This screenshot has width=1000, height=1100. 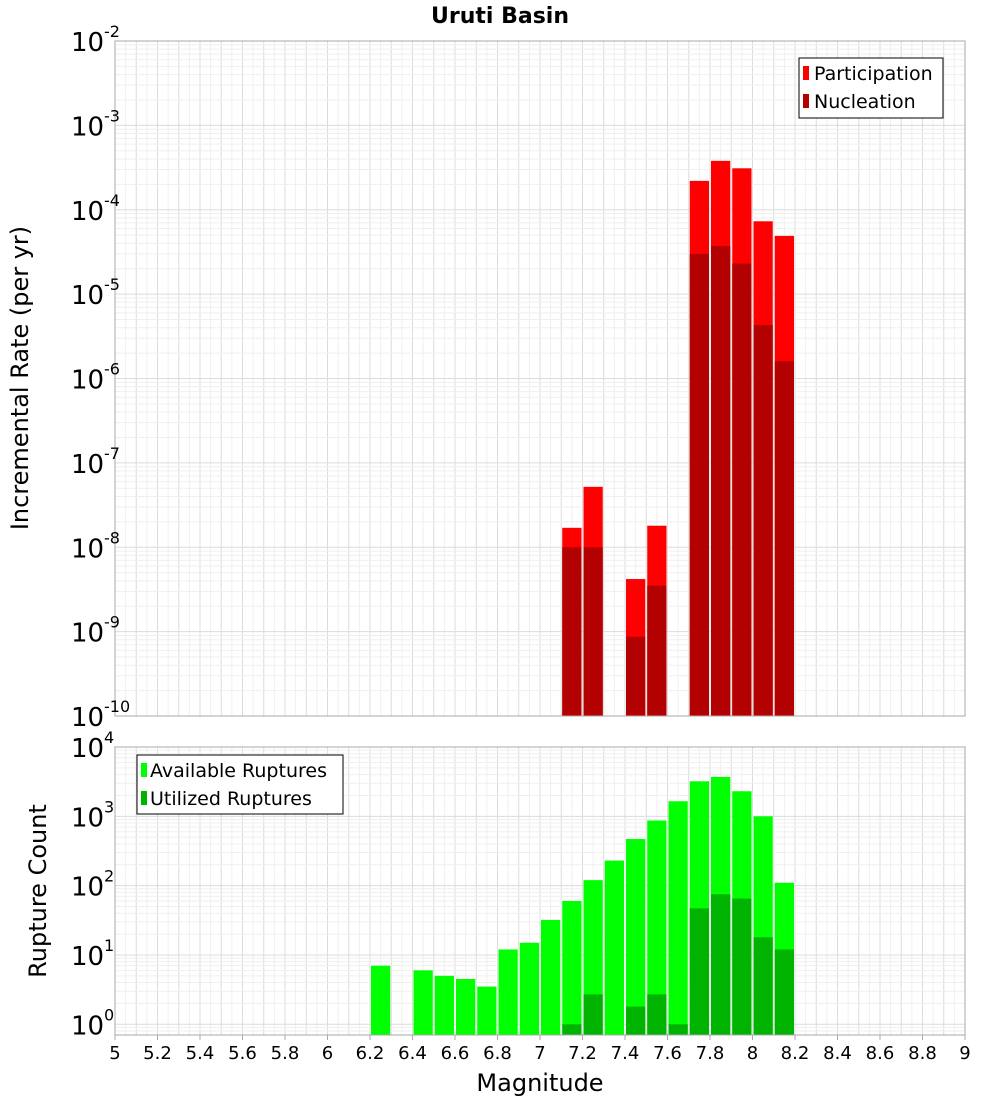 I want to click on x-tick-label: 8.6, so click(x=880, y=1053).